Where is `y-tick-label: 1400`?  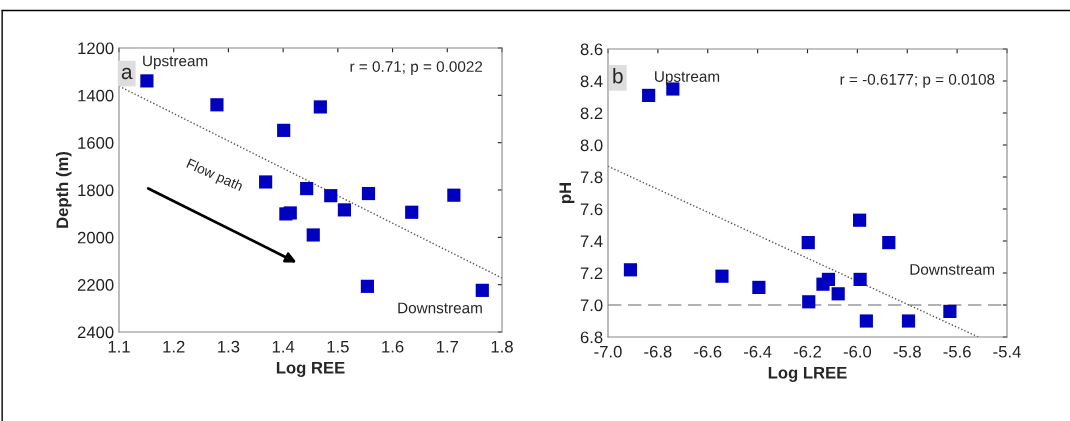 y-tick-label: 1400 is located at coordinates (96, 95).